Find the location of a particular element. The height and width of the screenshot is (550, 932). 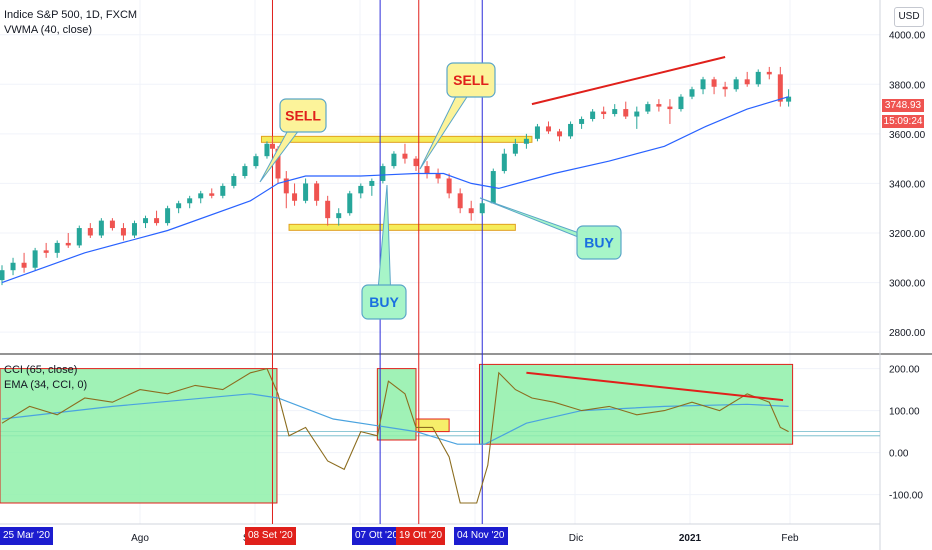

date-tag-08-set: 08 Set '20 is located at coordinates (270, 536).